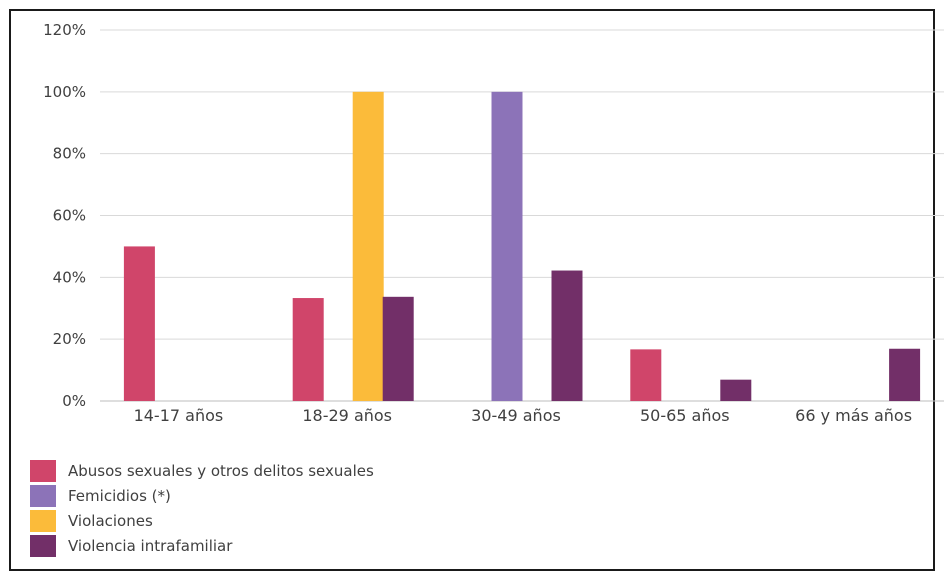 Image resolution: width=944 pixels, height=576 pixels. I want to click on y-axis: 0% 20% 40% 60% 80% 100% 120%, so click(64, 215).